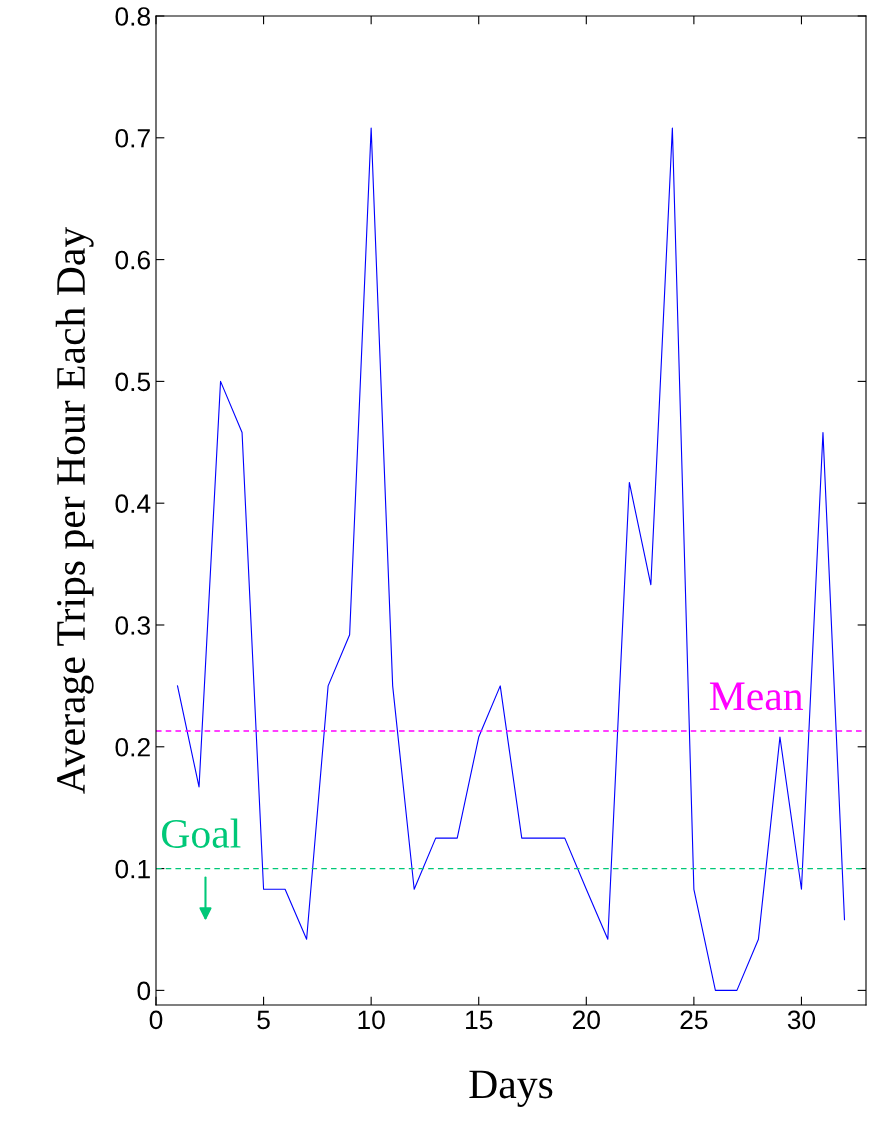 The image size is (870, 1128). What do you see at coordinates (201, 833) in the screenshot?
I see `ref-line-label: Goal` at bounding box center [201, 833].